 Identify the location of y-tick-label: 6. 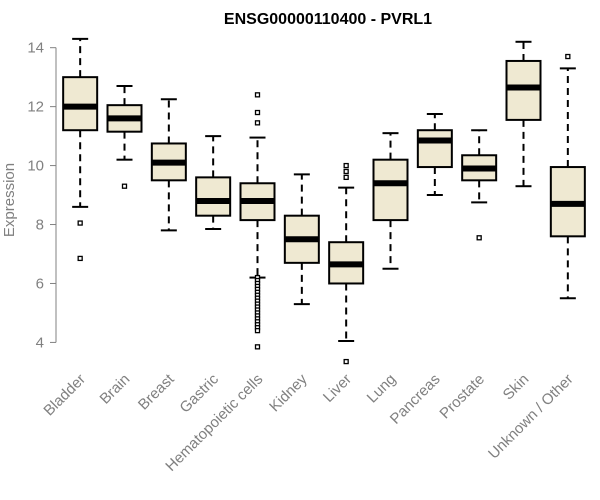
(40, 283).